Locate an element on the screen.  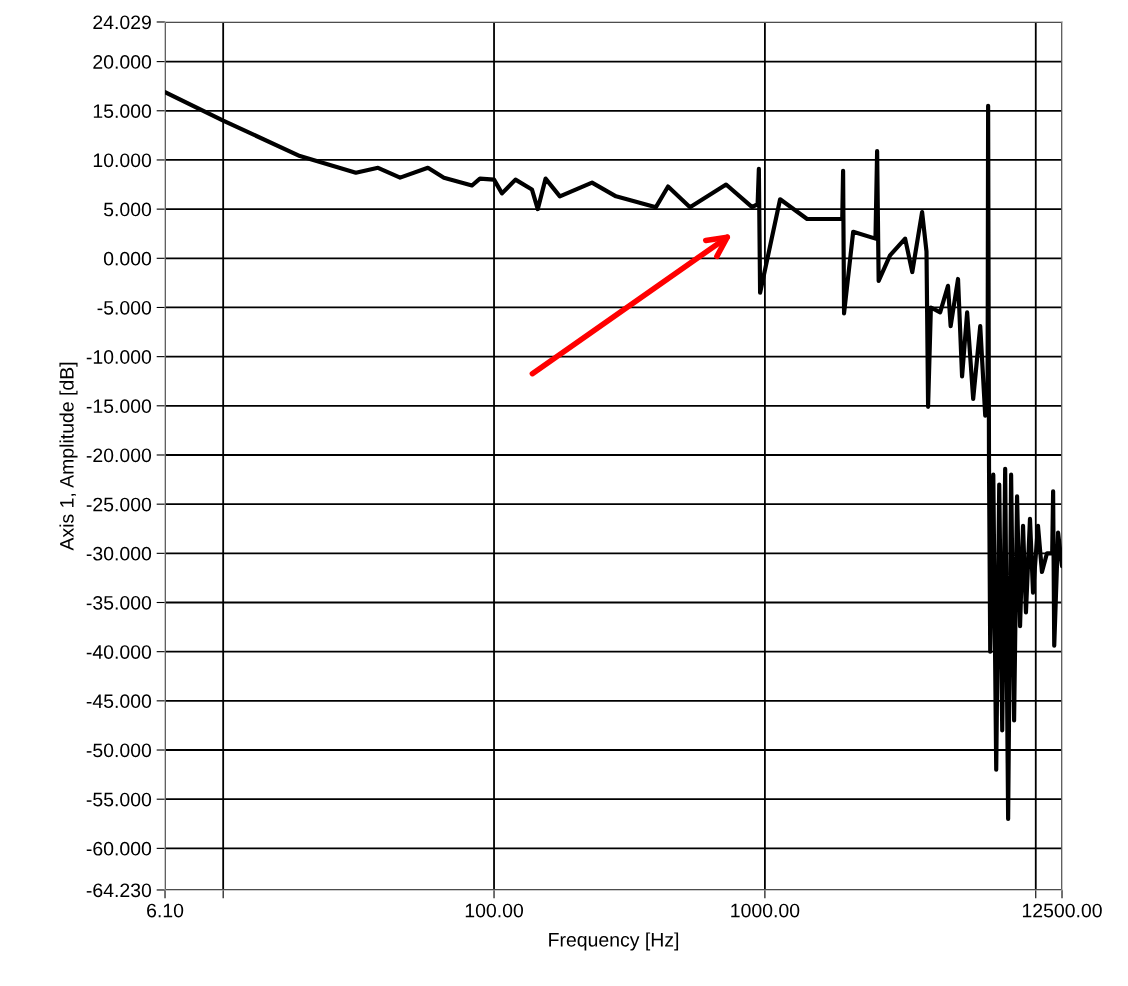
y-tick-label: -55.000 is located at coordinates (119, 799).